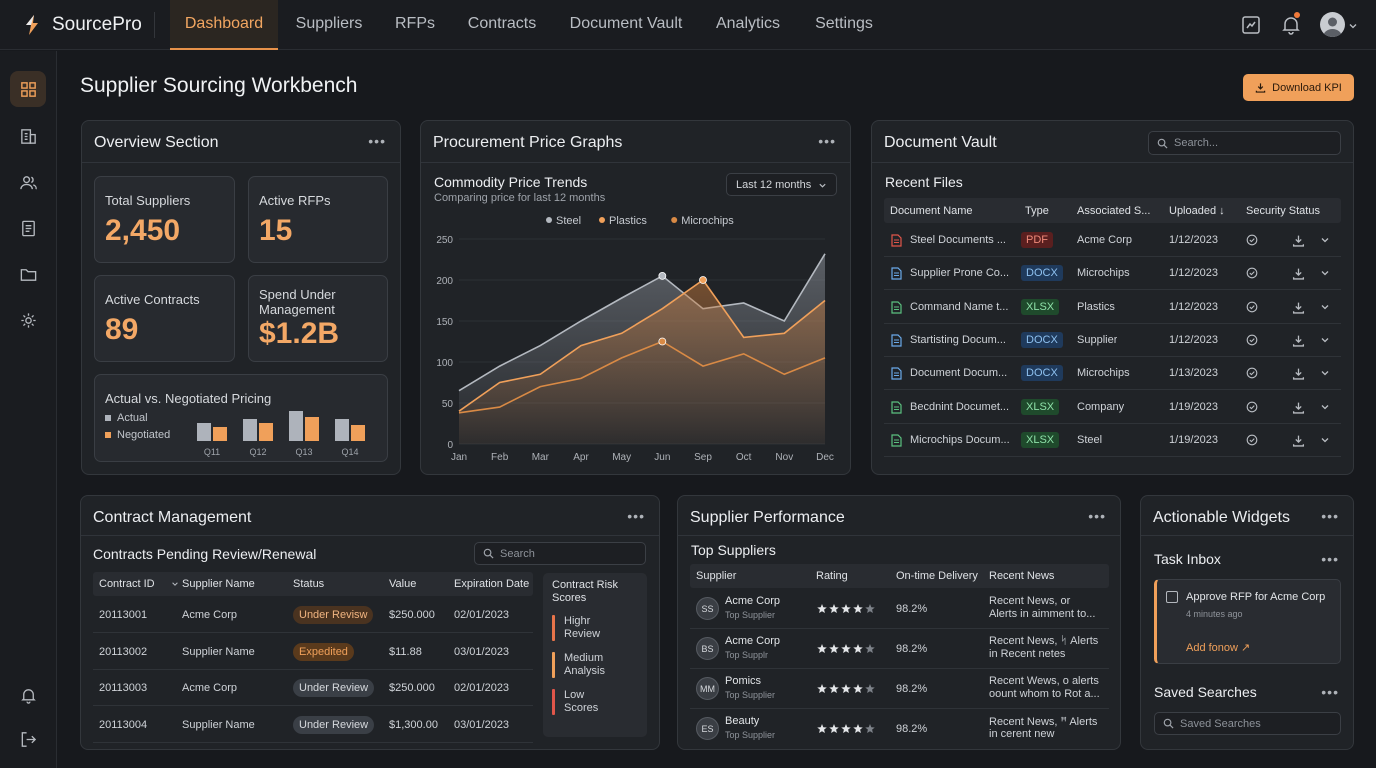 This screenshot has width=1376, height=768. Describe the element at coordinates (626, 23) in the screenshot. I see `tab-document-vault: Document Vault` at that location.